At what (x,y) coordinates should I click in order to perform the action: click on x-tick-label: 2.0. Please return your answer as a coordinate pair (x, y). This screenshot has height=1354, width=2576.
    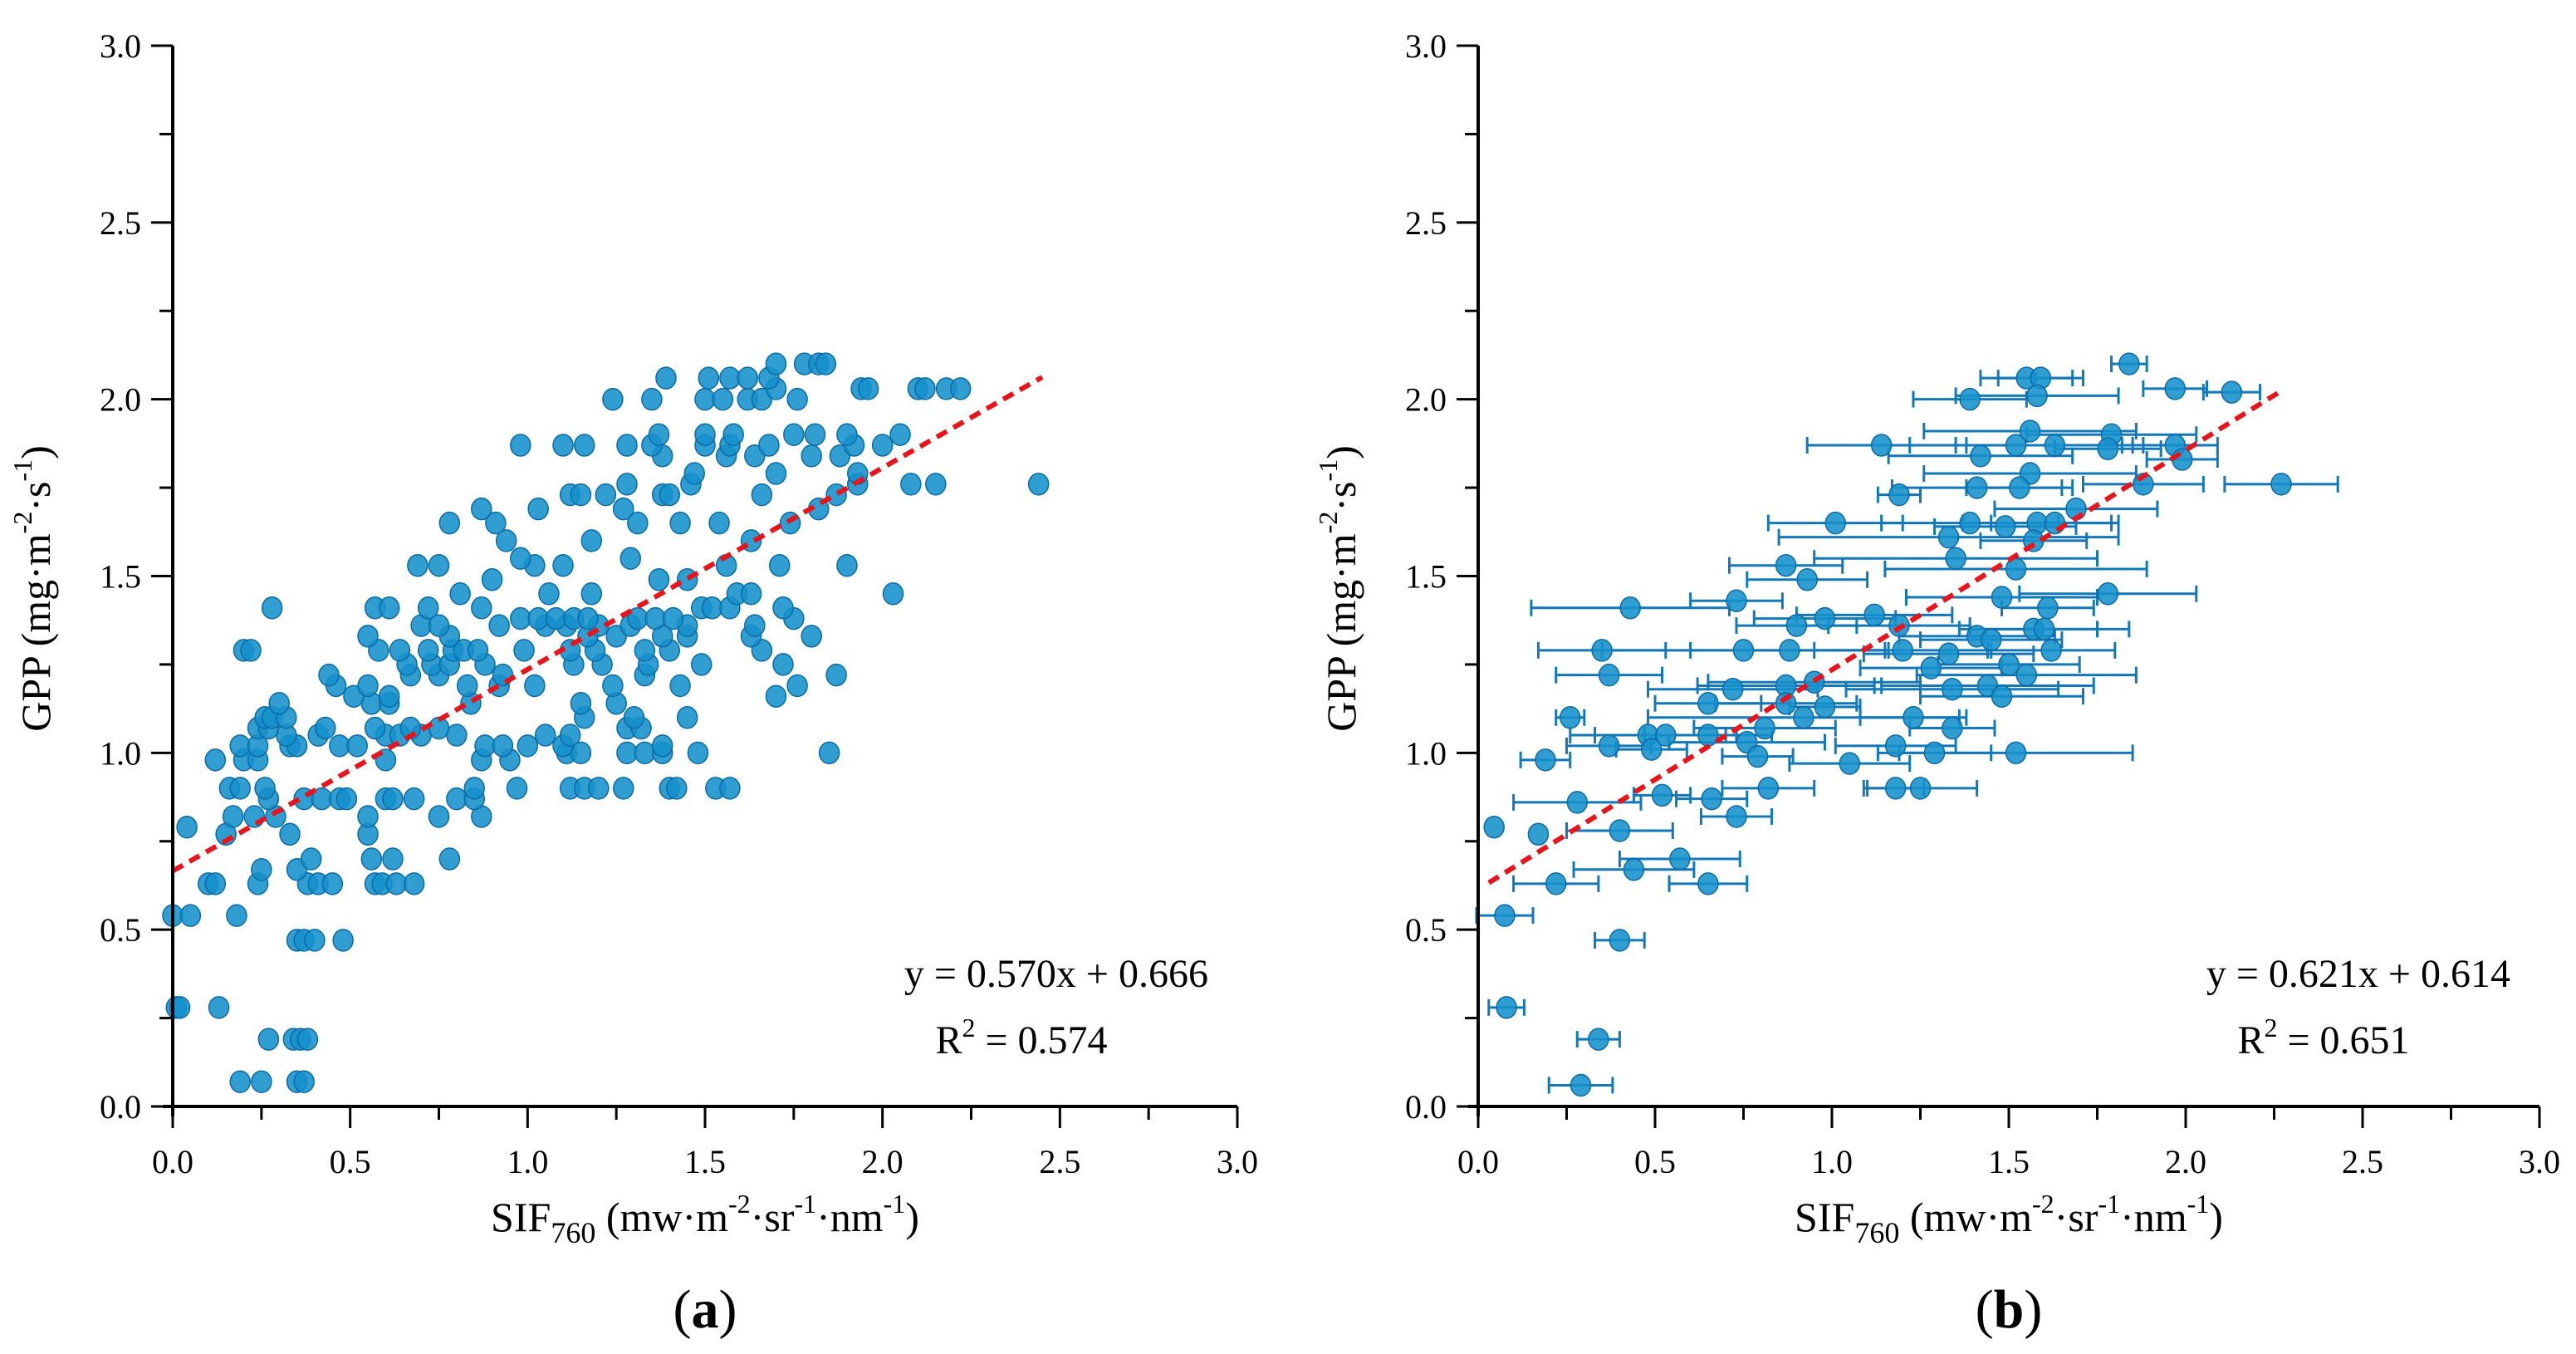
    Looking at the image, I should click on (2186, 1161).